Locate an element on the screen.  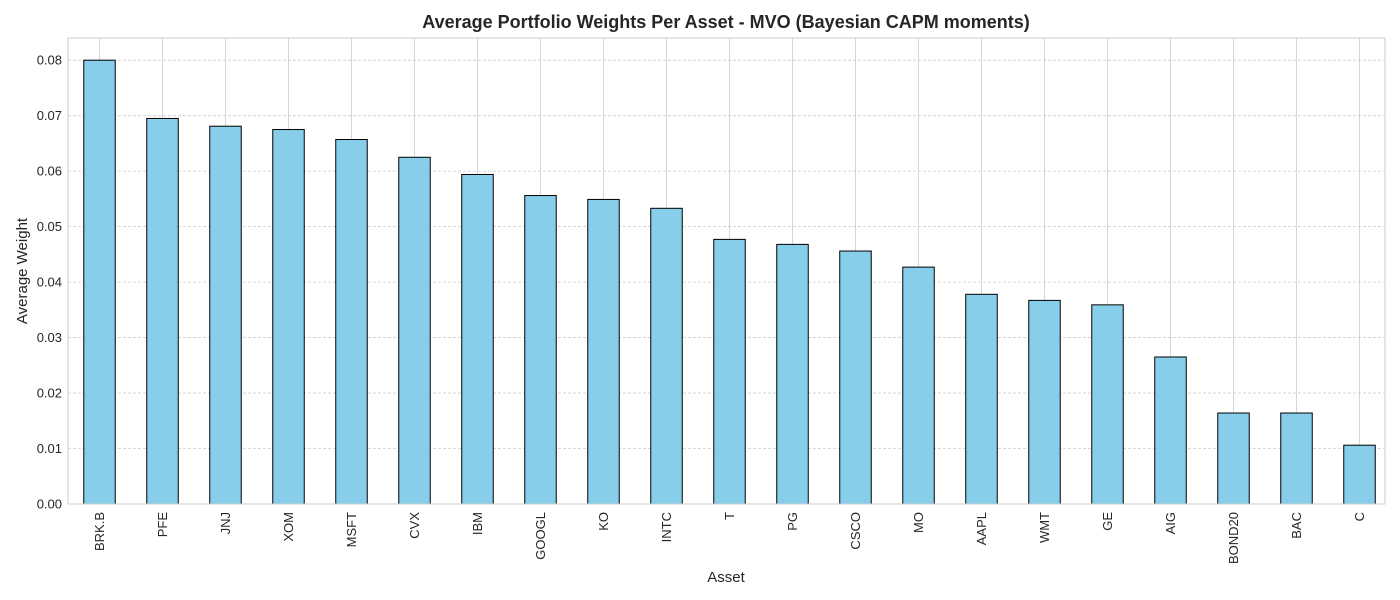
x-tick-label: BRK.B is located at coordinates (99, 531).